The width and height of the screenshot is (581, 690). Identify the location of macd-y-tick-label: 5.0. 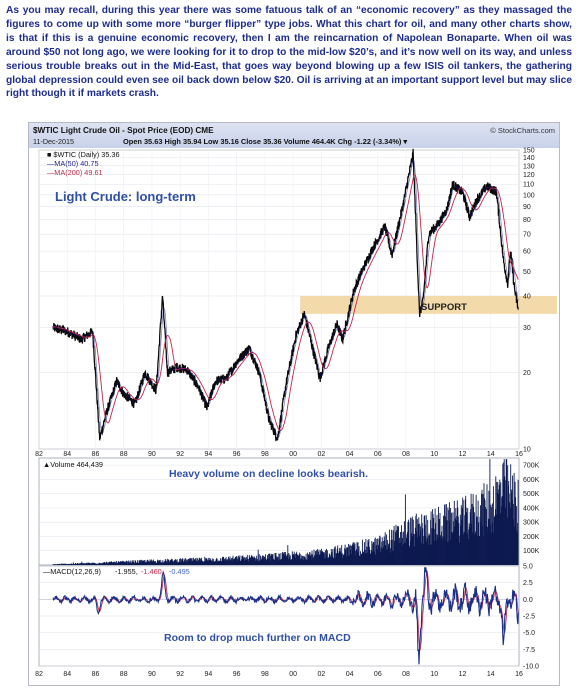
(528, 567).